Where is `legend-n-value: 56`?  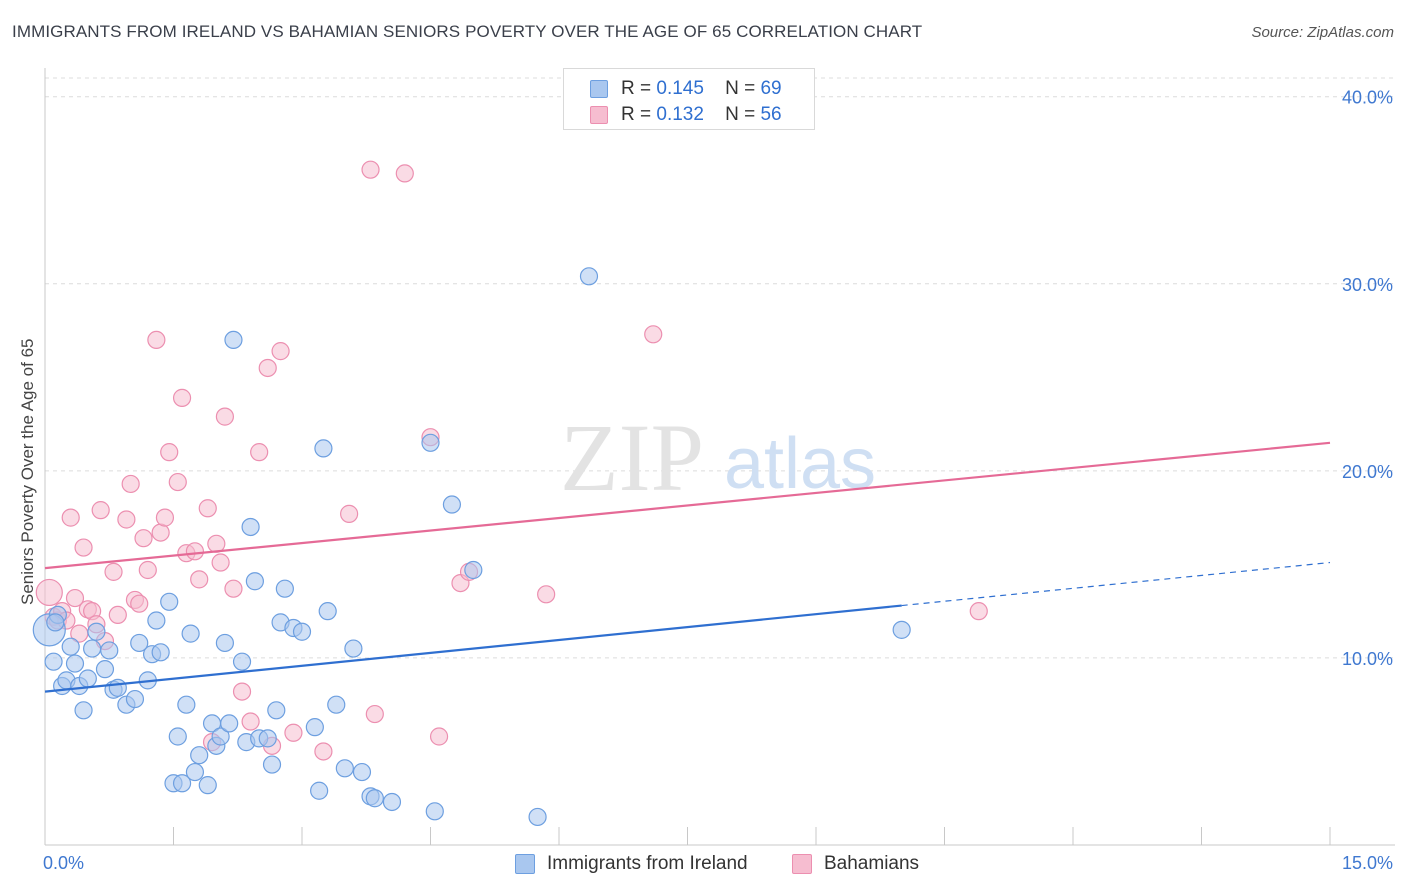 legend-n-value: 56 is located at coordinates (771, 114).